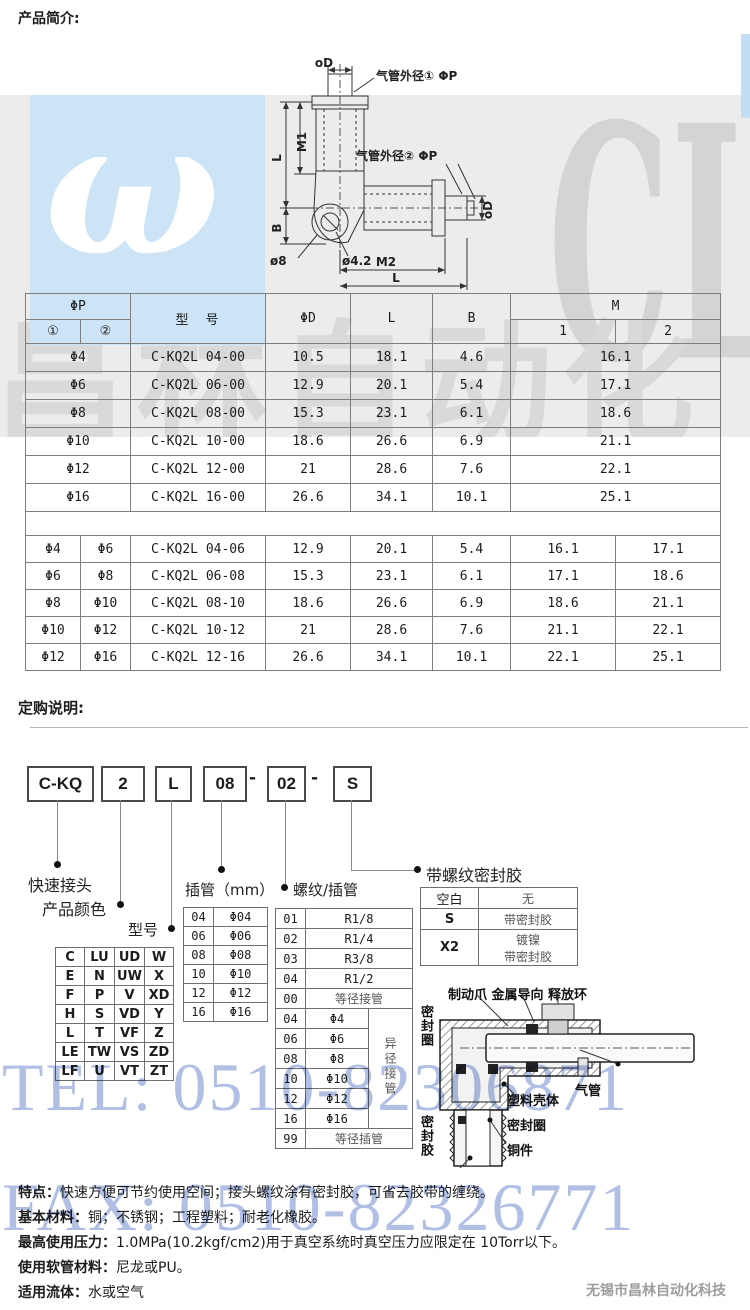 The width and height of the screenshot is (750, 1310). What do you see at coordinates (359, 938) in the screenshot?
I see `cell: R1/4` at bounding box center [359, 938].